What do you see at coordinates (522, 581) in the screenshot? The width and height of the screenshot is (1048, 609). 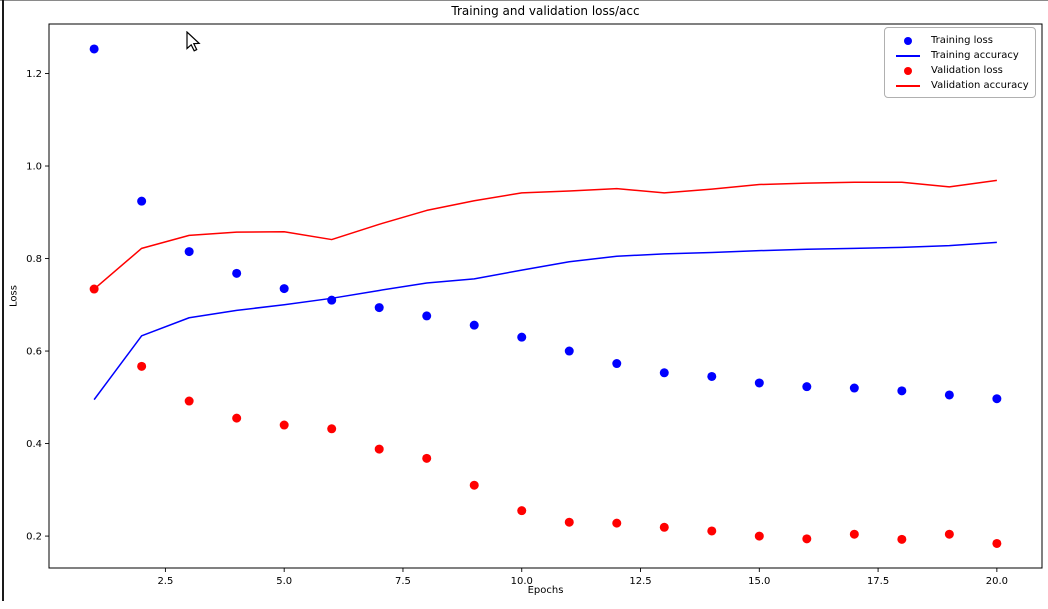 I see `x-tick-label: 10.0` at bounding box center [522, 581].